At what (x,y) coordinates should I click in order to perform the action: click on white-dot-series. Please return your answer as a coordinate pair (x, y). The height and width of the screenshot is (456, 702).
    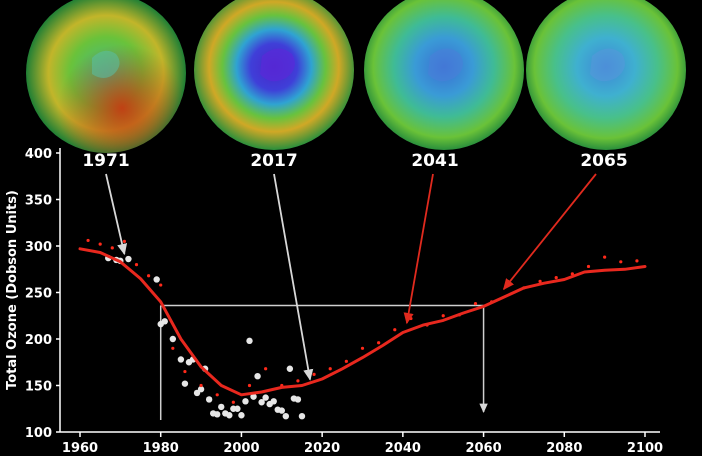
    Looking at the image, I should click on (205, 337).